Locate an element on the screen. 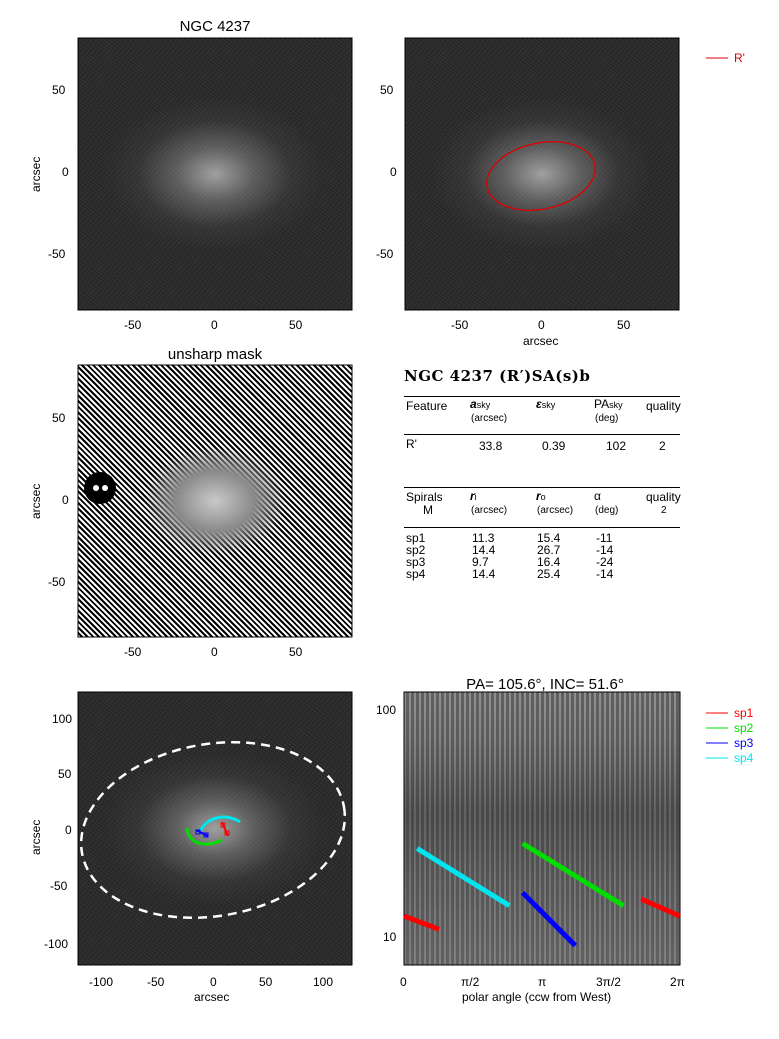  legend-sp2: sp2 is located at coordinates (744, 728).